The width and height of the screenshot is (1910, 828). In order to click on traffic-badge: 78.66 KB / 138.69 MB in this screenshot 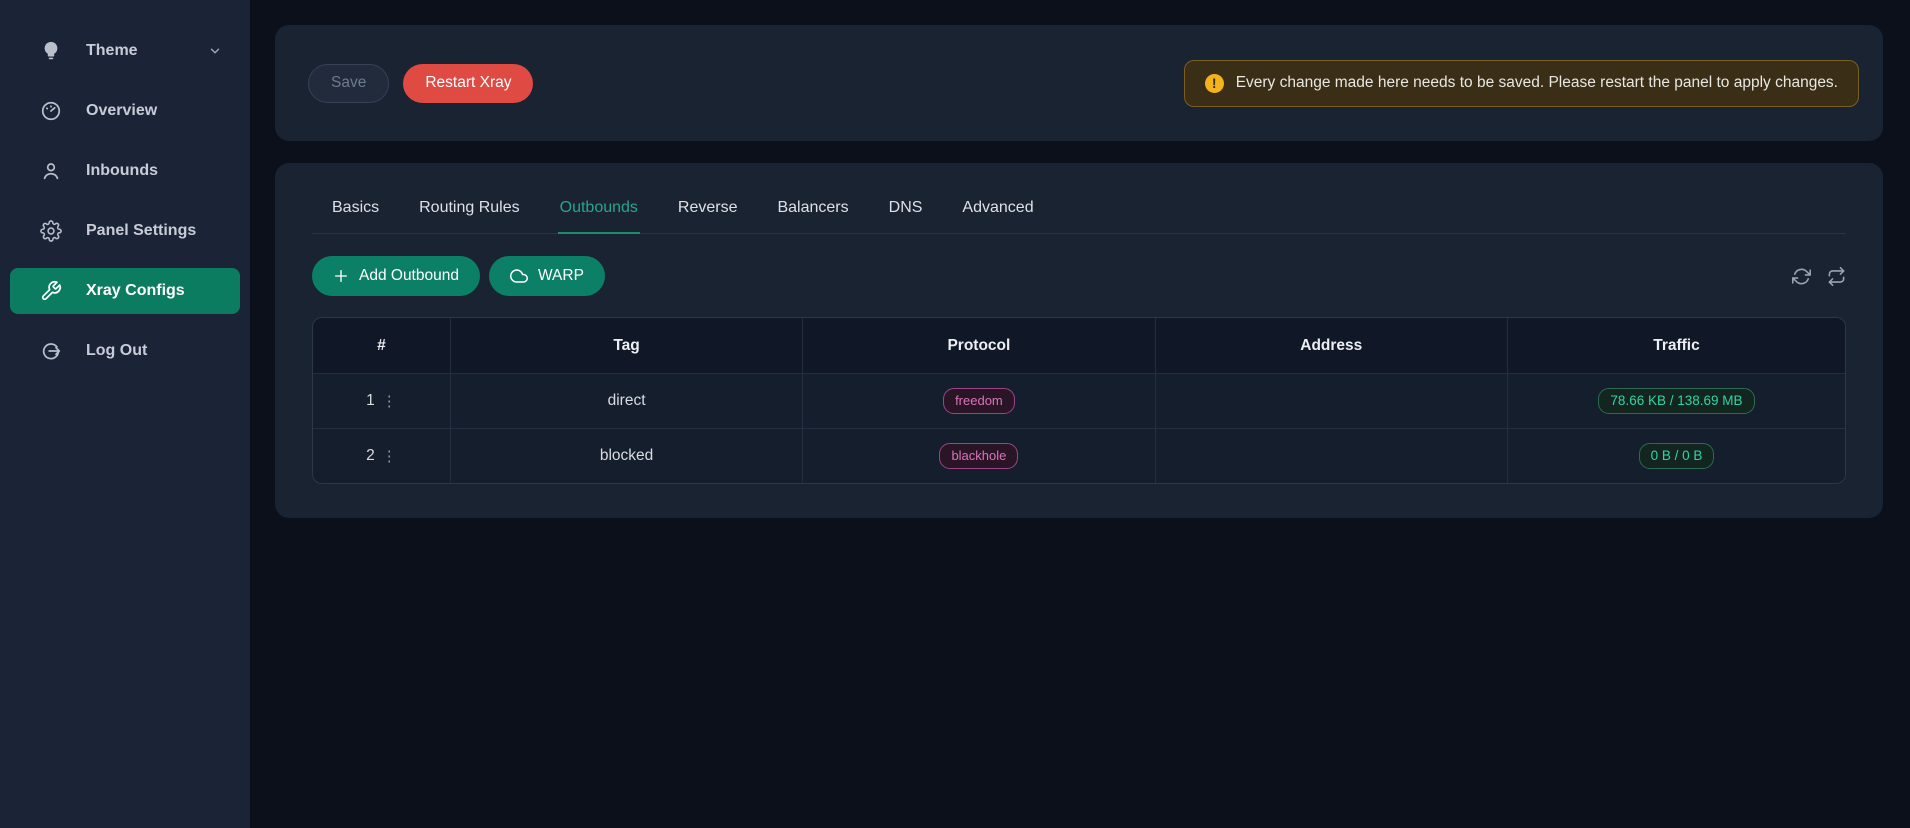, I will do `click(1676, 401)`.